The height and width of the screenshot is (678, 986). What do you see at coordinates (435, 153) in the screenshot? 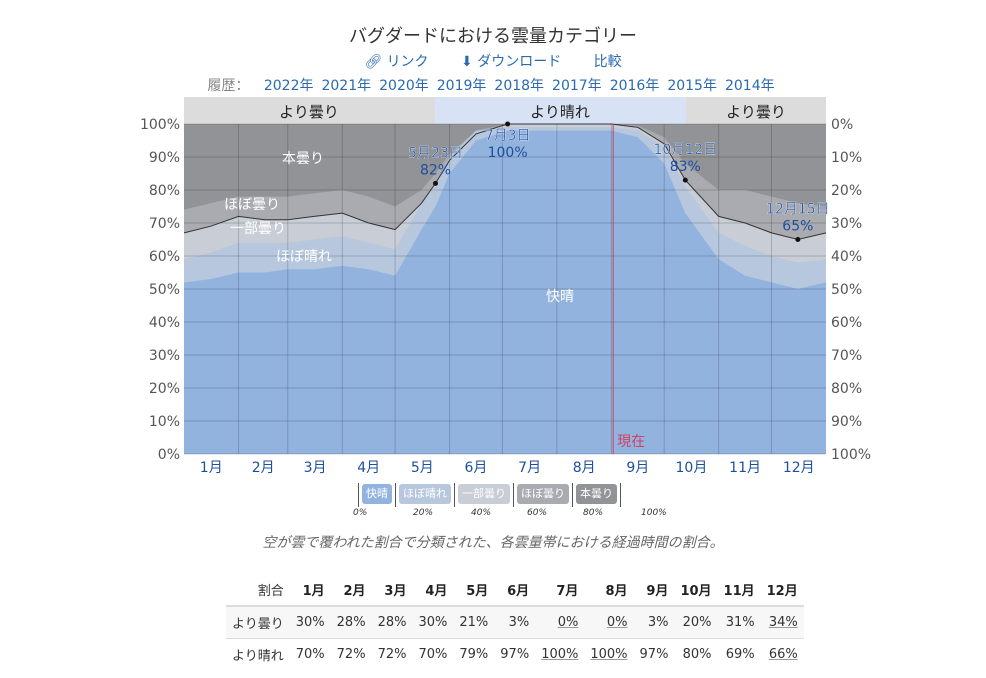
I see `annotation-date: 5月23日` at bounding box center [435, 153].